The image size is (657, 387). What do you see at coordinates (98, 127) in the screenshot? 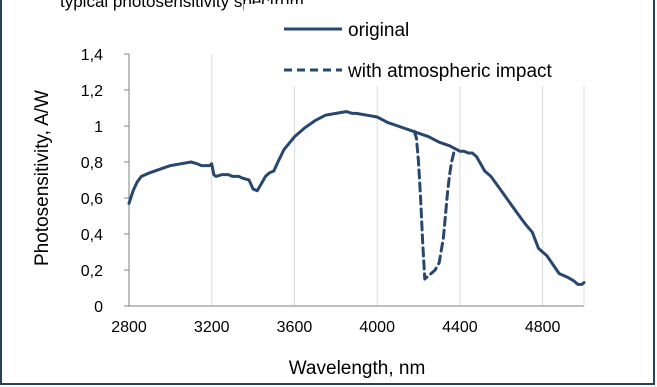
I see `y-tick-label: 1` at bounding box center [98, 127].